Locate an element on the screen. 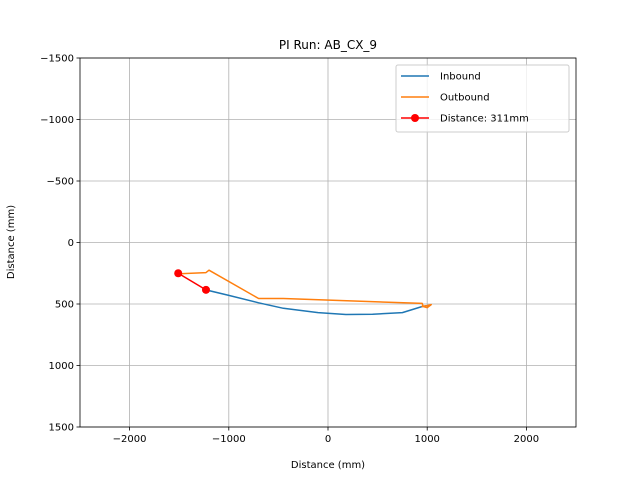  y-axis-label: Distance (mm) is located at coordinates (11, 242).